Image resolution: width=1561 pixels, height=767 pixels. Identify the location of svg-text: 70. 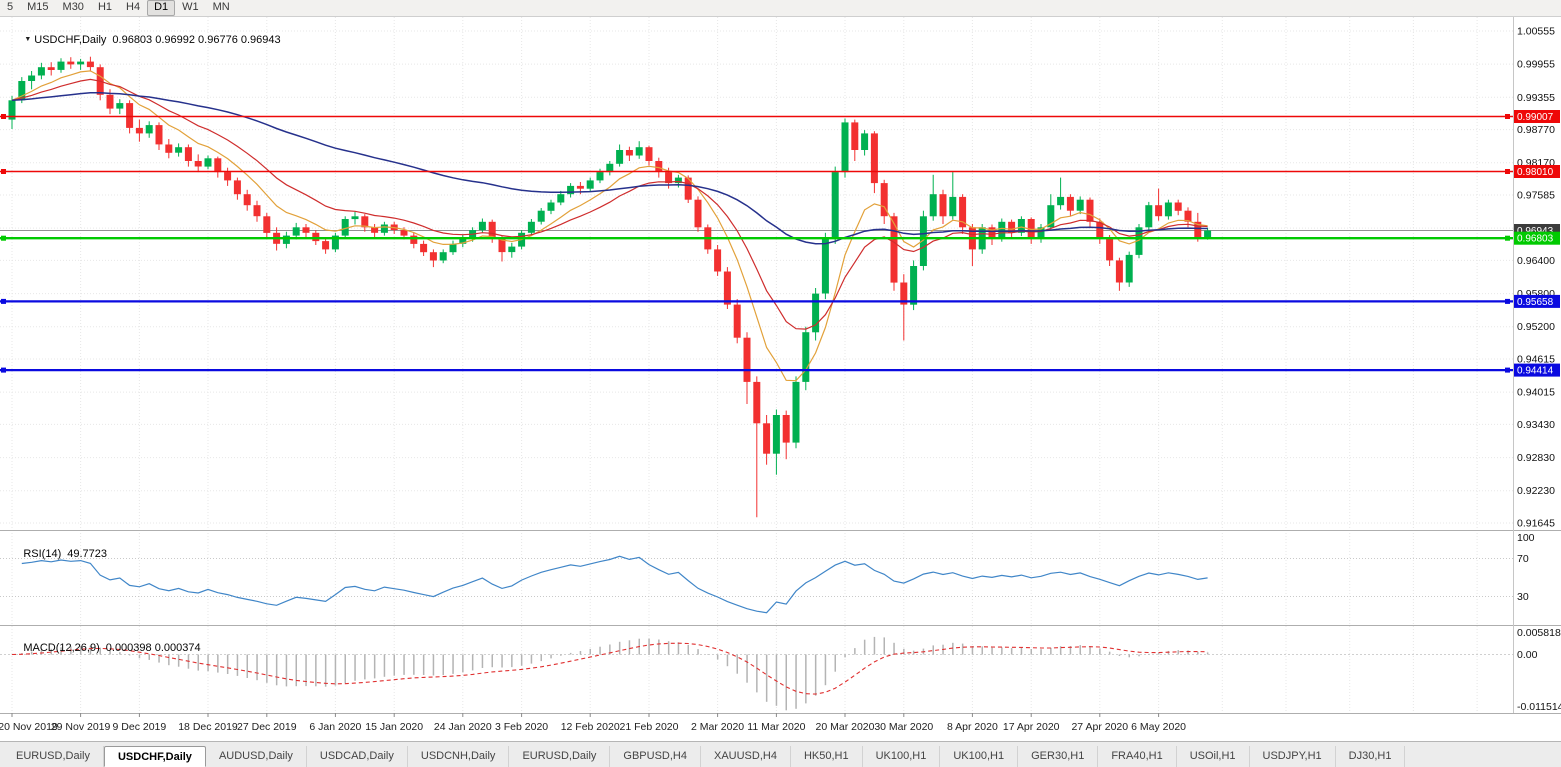
(1523, 559).